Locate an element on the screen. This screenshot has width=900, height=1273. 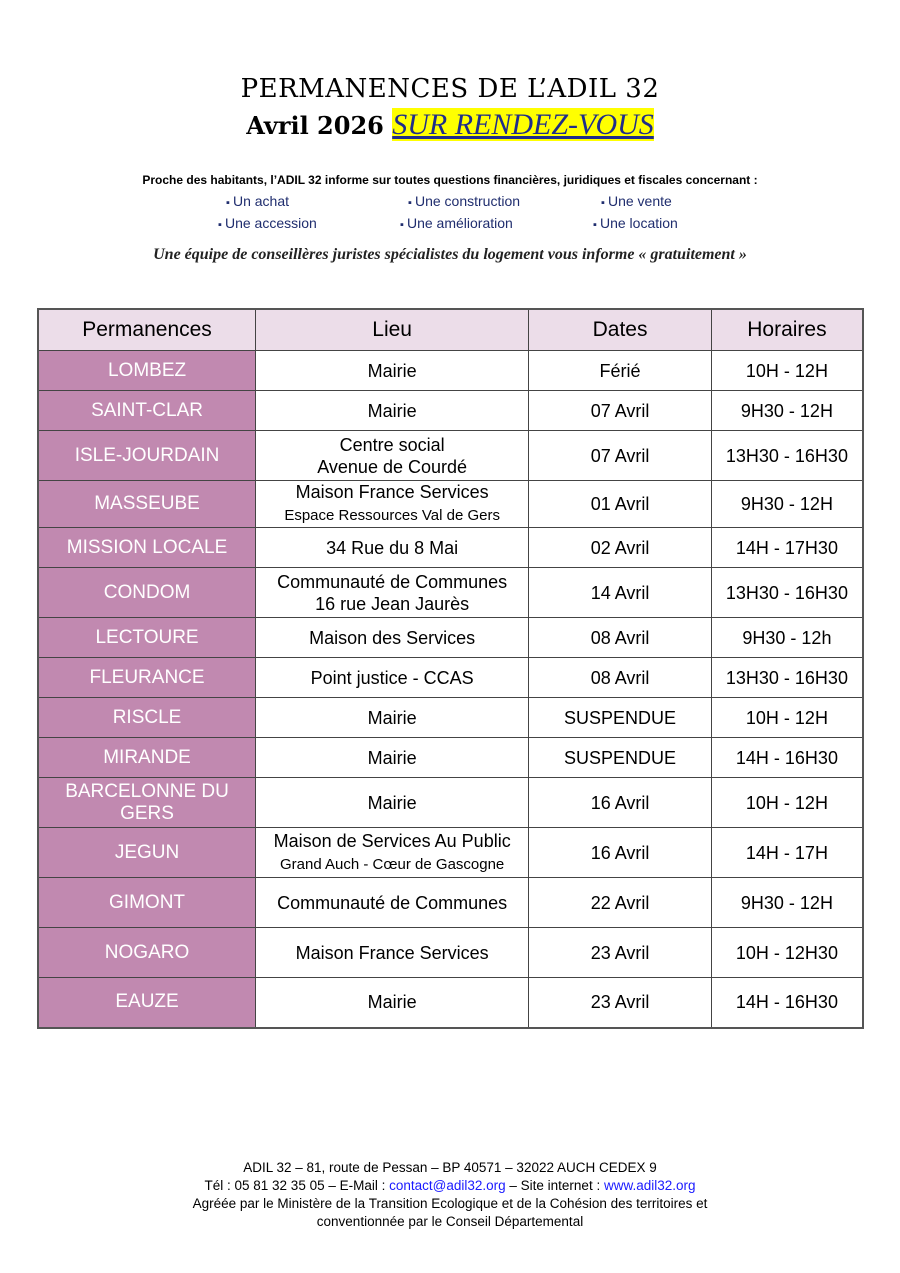
permanence-name: SAINT-CLAR is located at coordinates (147, 410).